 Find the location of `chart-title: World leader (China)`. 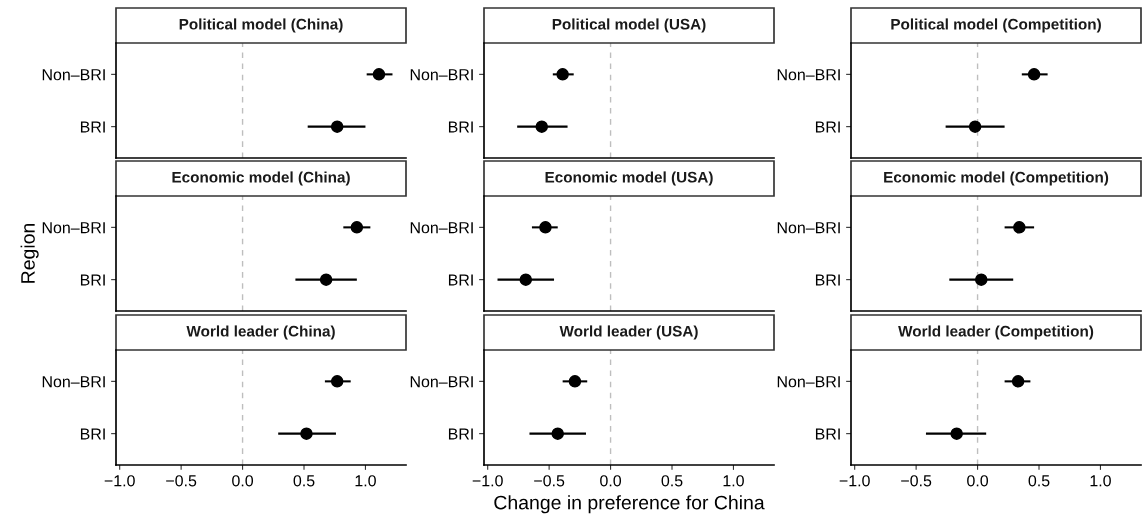

chart-title: World leader (China) is located at coordinates (260, 332).